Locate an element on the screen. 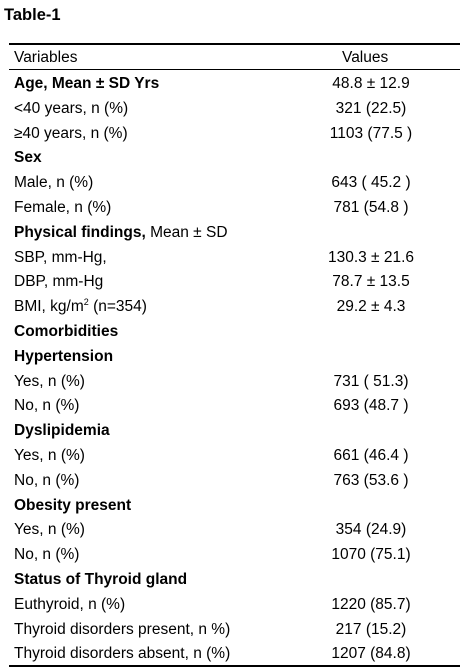 This screenshot has width=463, height=672. row-label-text: Mean ± SD is located at coordinates (186, 232).